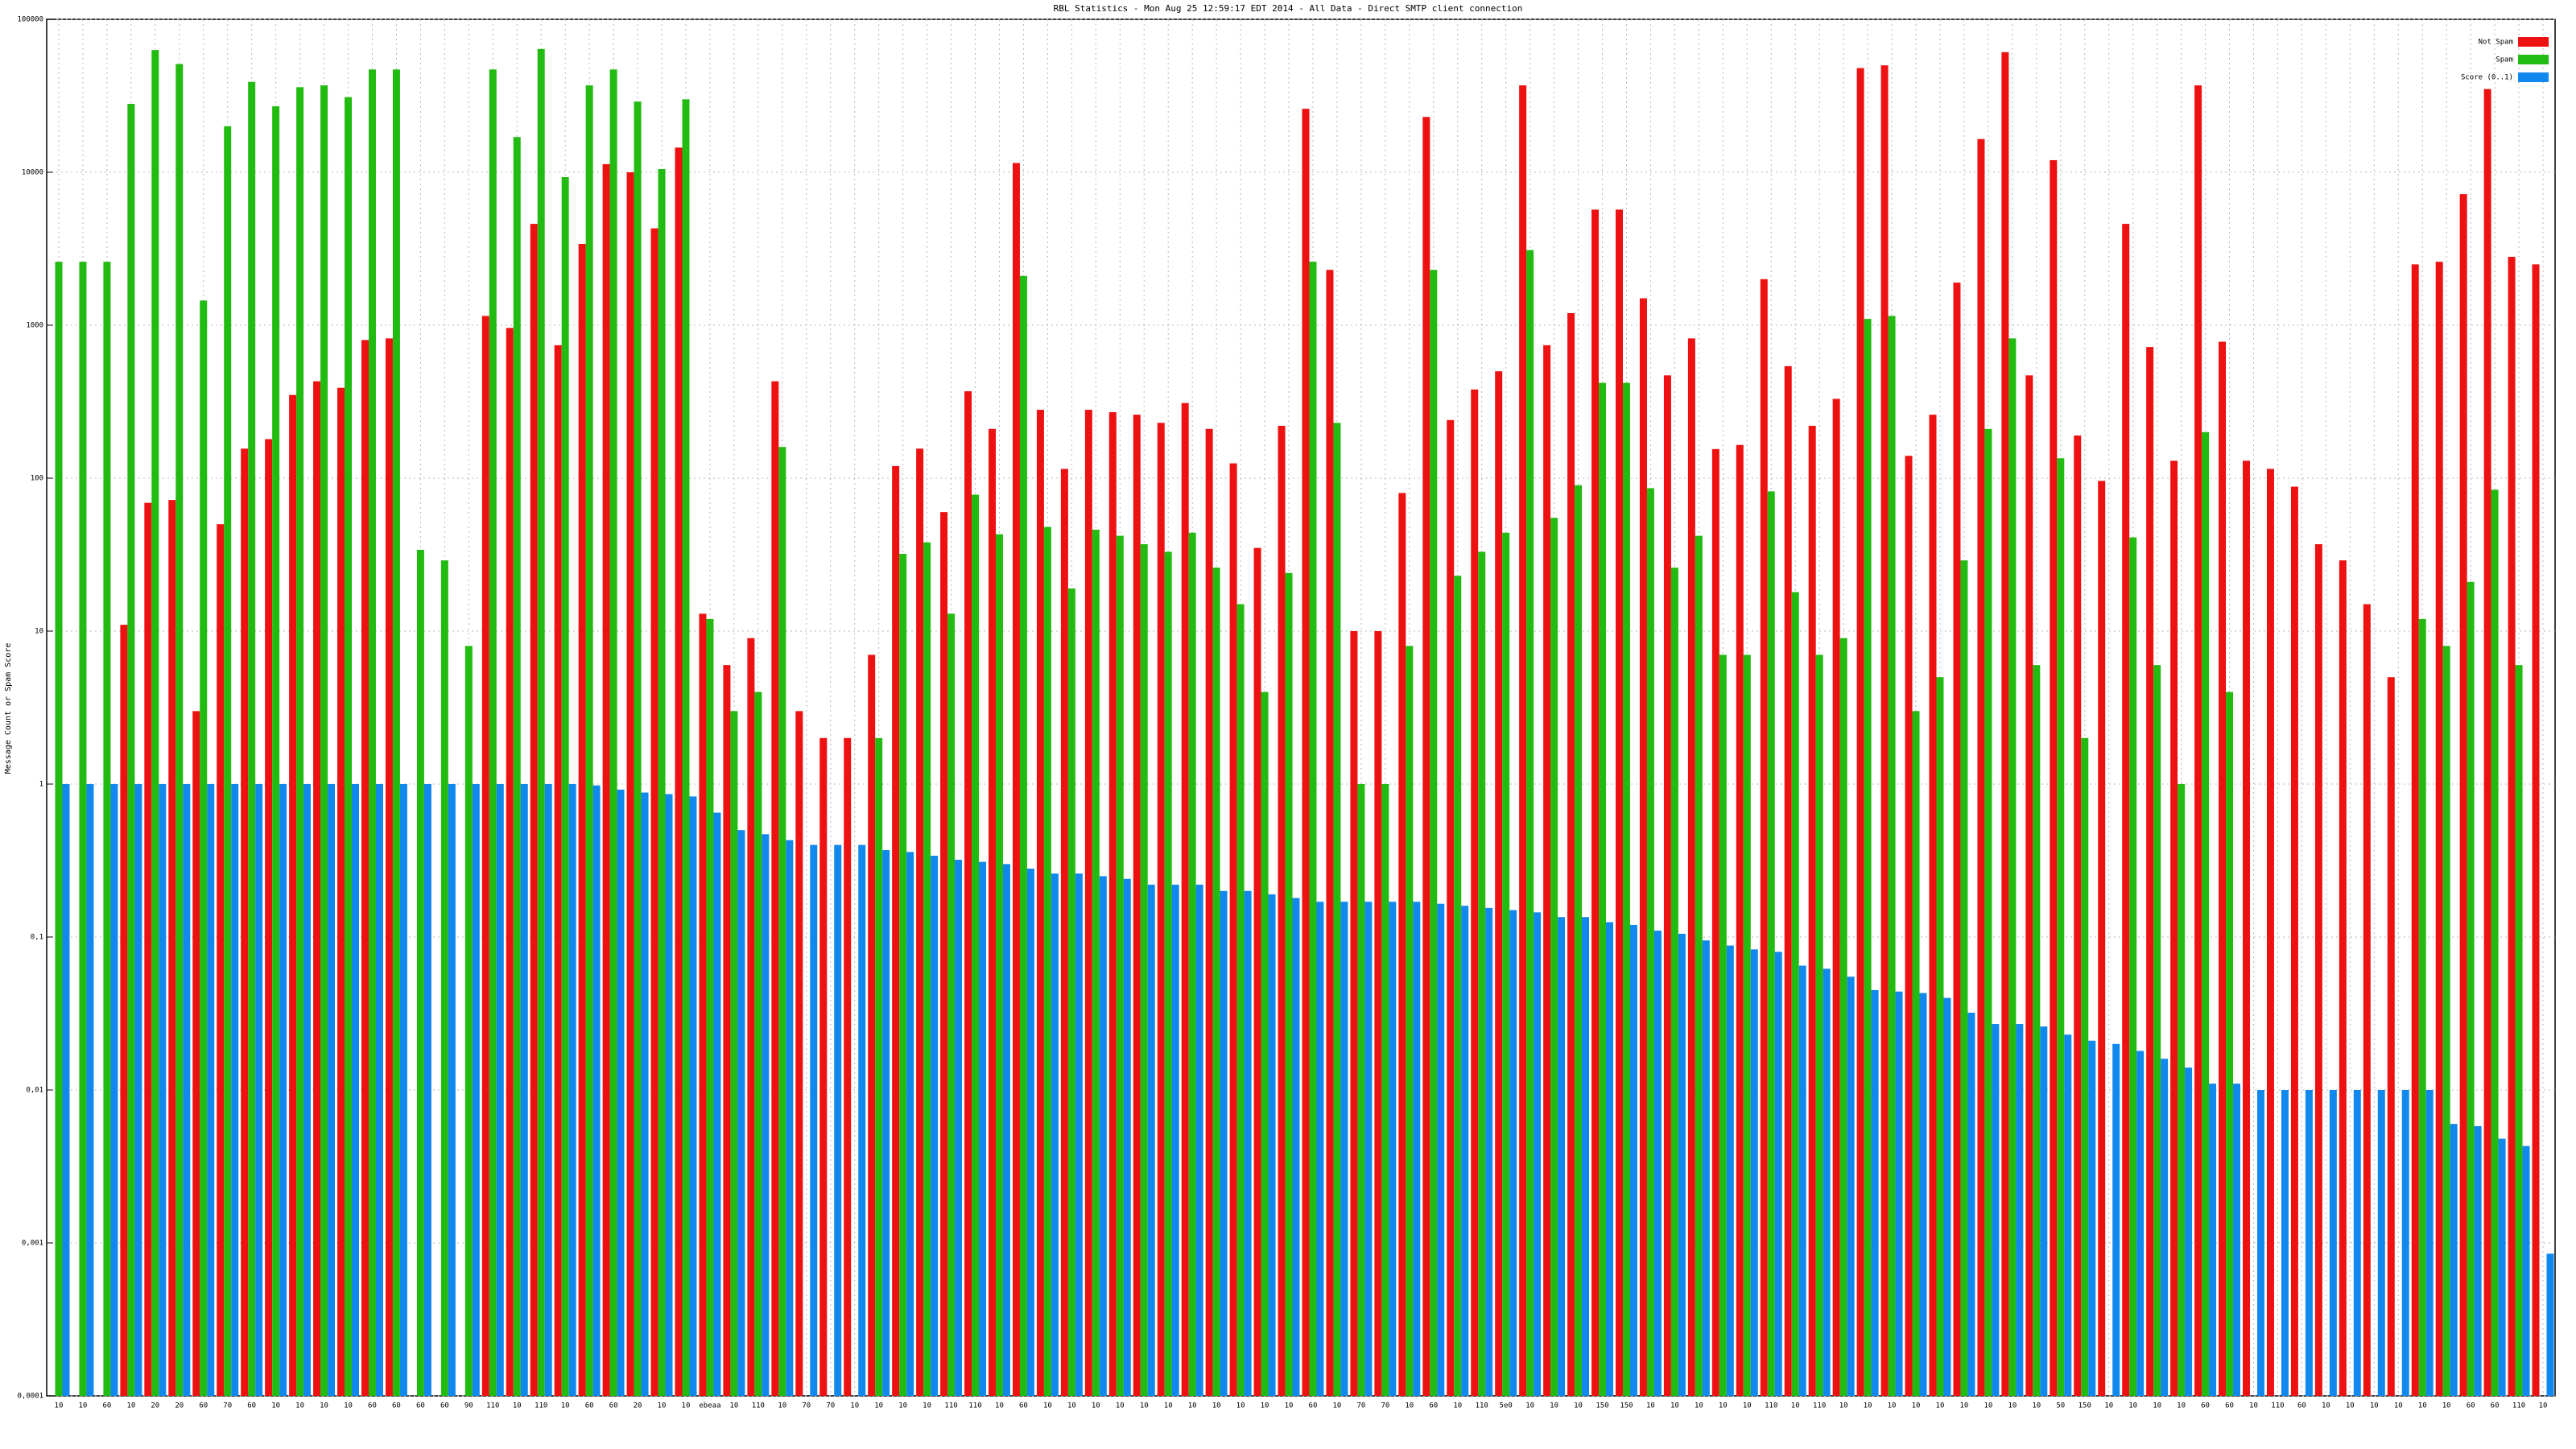  I want to click on x-tick-label: 110, so click(2277, 1406).